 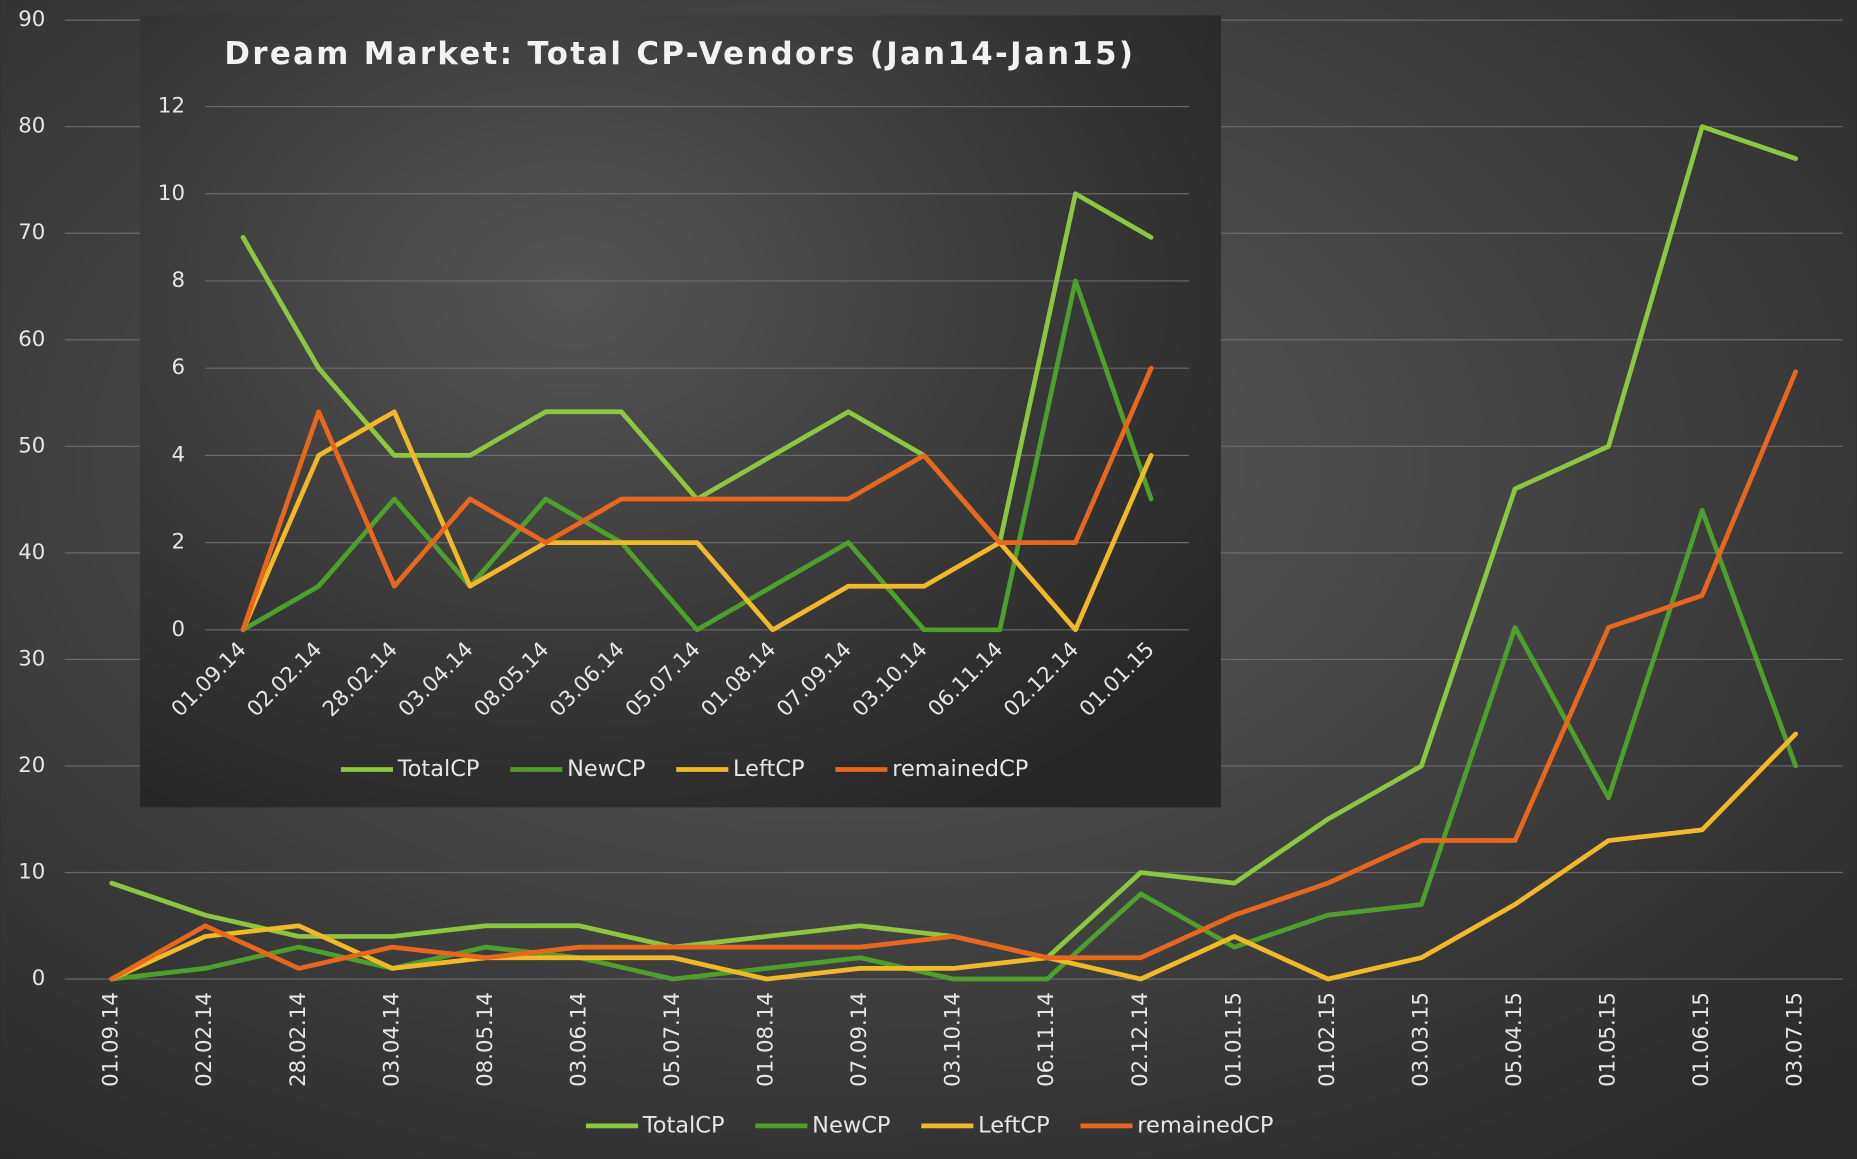 I want to click on y-tick-label: 6, so click(x=178, y=367).